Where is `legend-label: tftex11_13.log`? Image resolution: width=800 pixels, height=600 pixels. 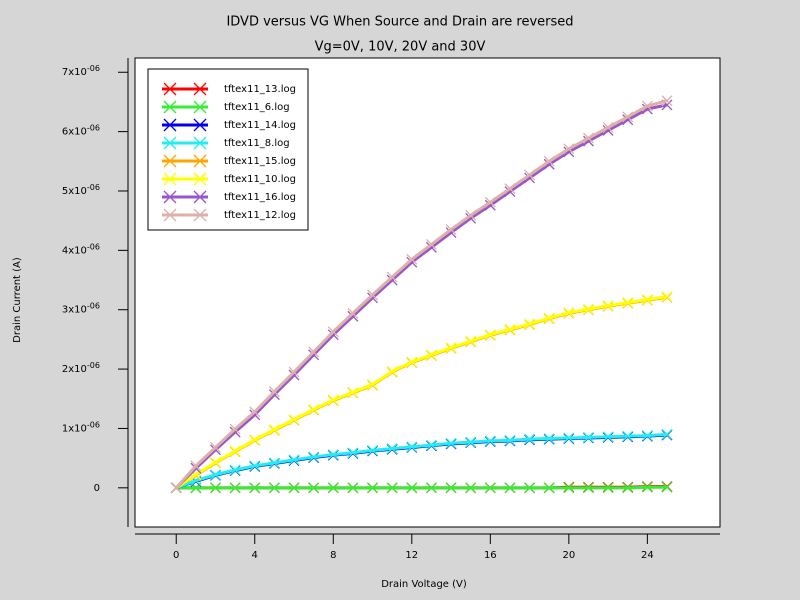 legend-label: tftex11_13.log is located at coordinates (260, 89).